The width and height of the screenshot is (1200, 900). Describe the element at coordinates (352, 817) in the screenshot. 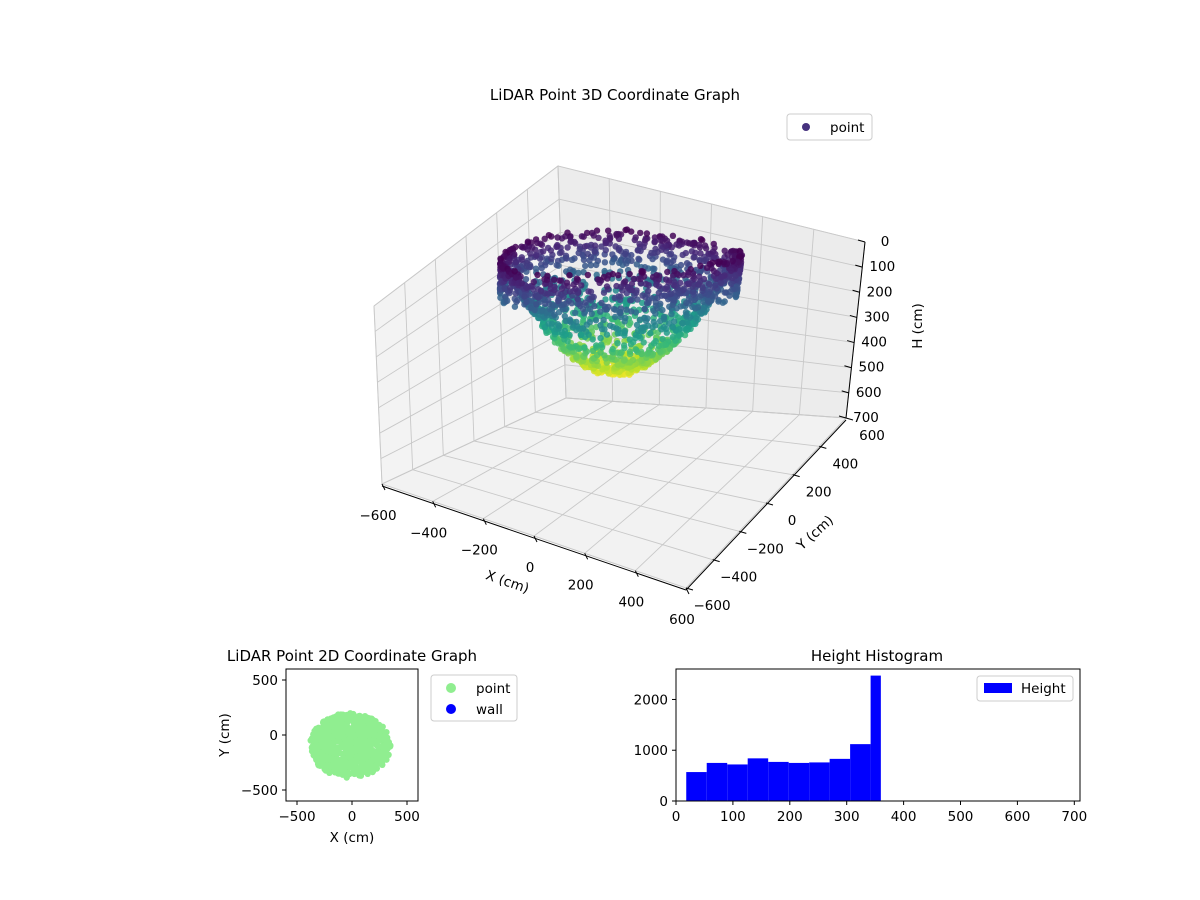

I see `tick-label-x-2d: 0` at that location.